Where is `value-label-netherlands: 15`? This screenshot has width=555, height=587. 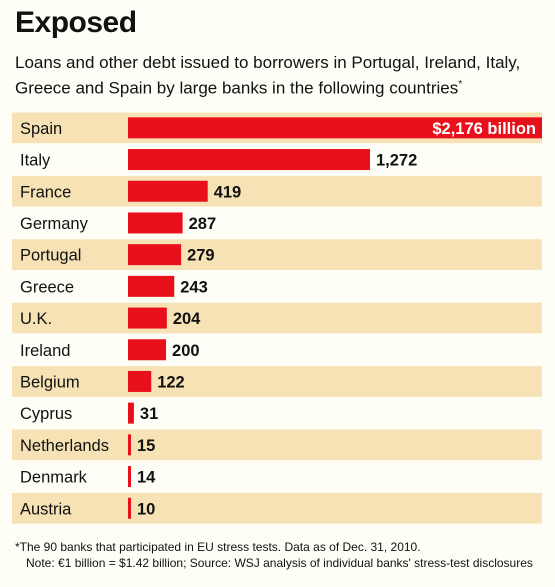
value-label-netherlands: 15 is located at coordinates (146, 446).